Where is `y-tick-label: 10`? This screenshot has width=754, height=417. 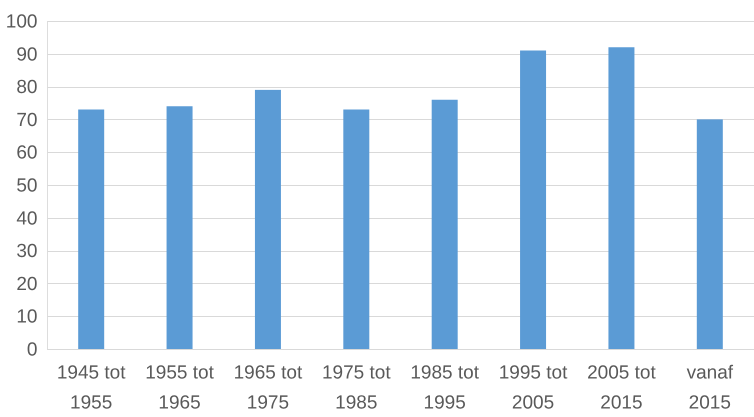 y-tick-label: 10 is located at coordinates (27, 317).